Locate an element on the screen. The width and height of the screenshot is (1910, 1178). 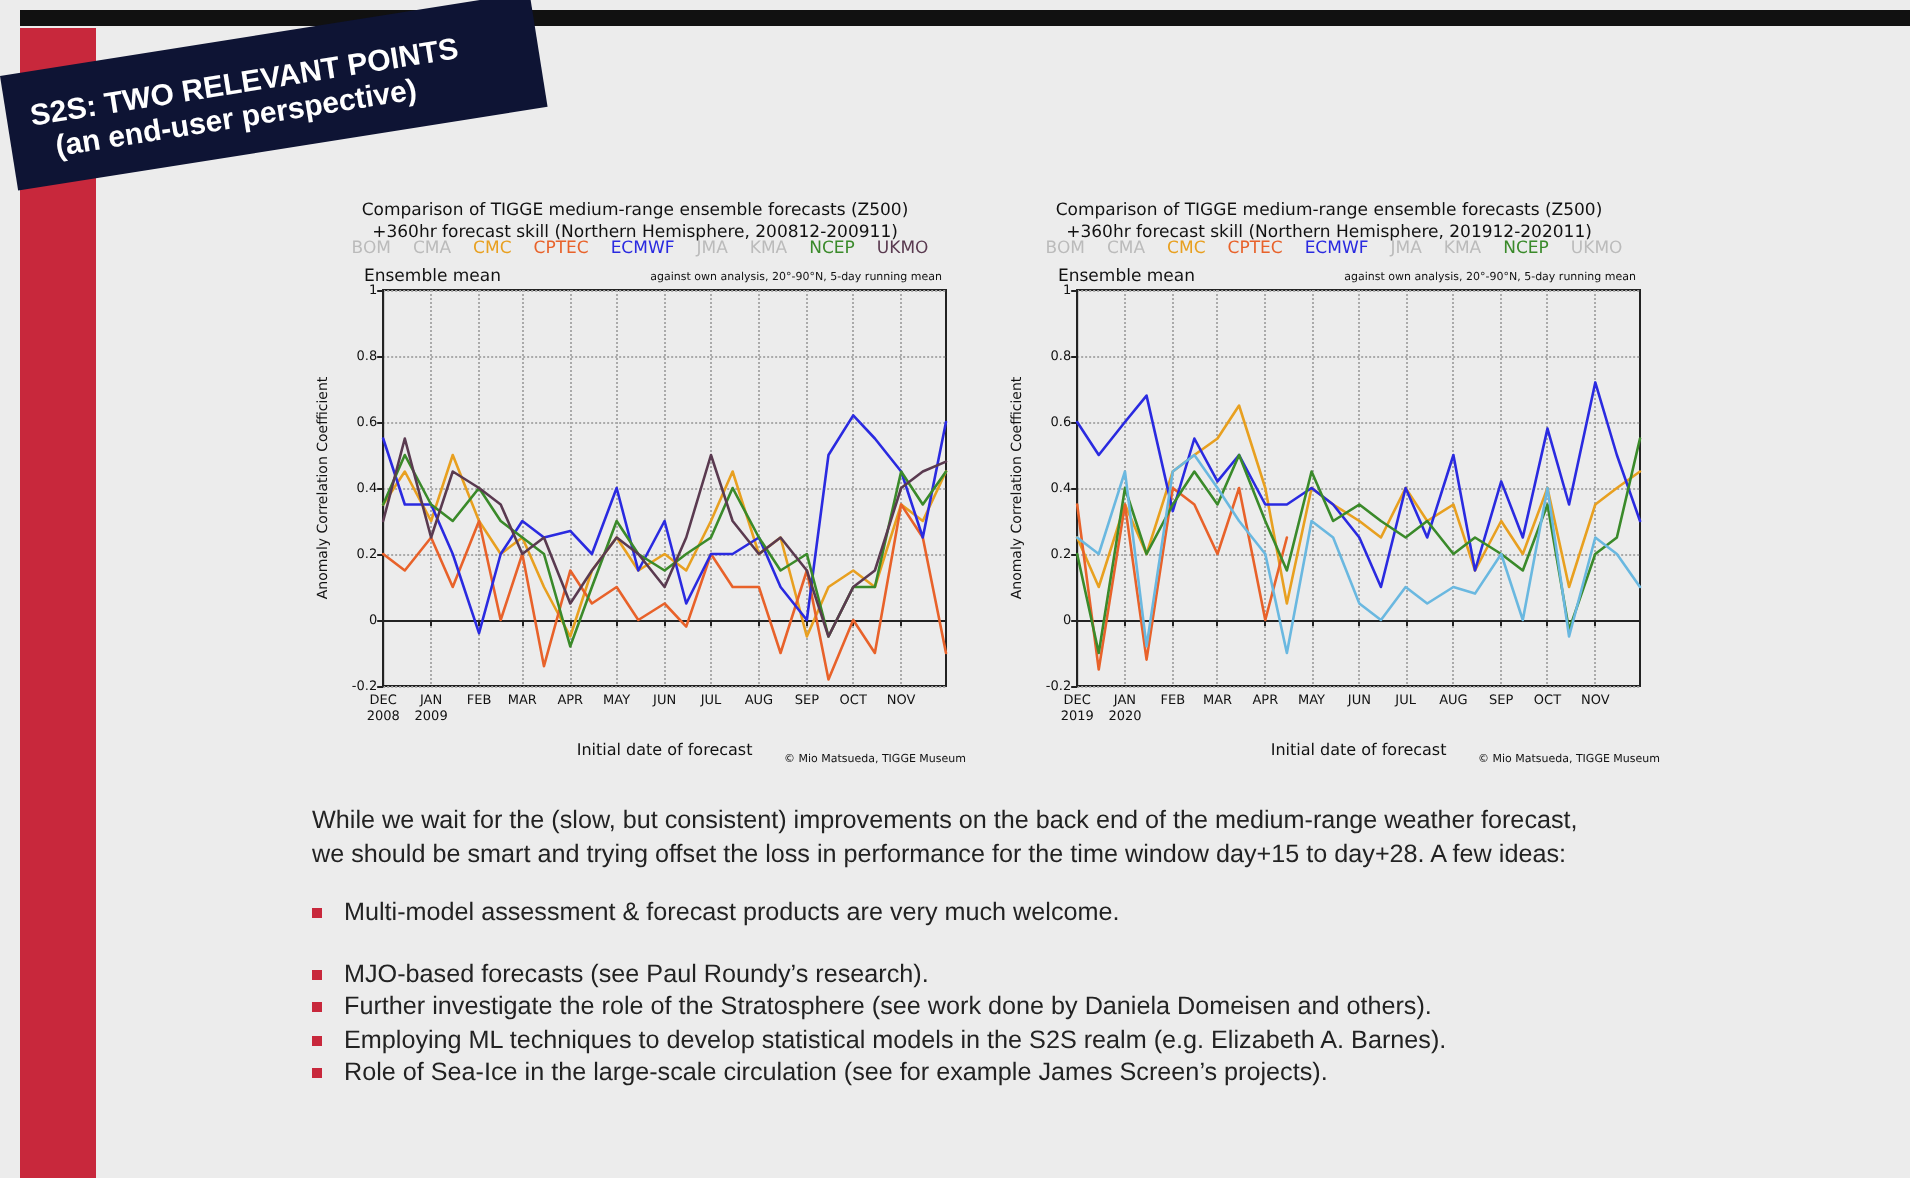
text: Role of Sea-Ice in the large-scale circulation (see for example James Screen’s projects). is located at coordinates (836, 1072).